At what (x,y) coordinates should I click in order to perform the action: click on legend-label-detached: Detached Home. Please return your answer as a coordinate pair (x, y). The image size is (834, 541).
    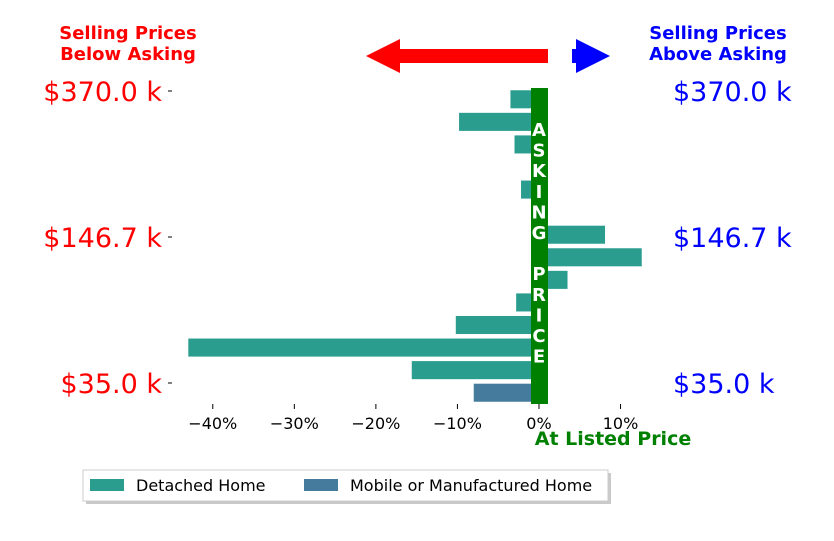
    Looking at the image, I should click on (201, 485).